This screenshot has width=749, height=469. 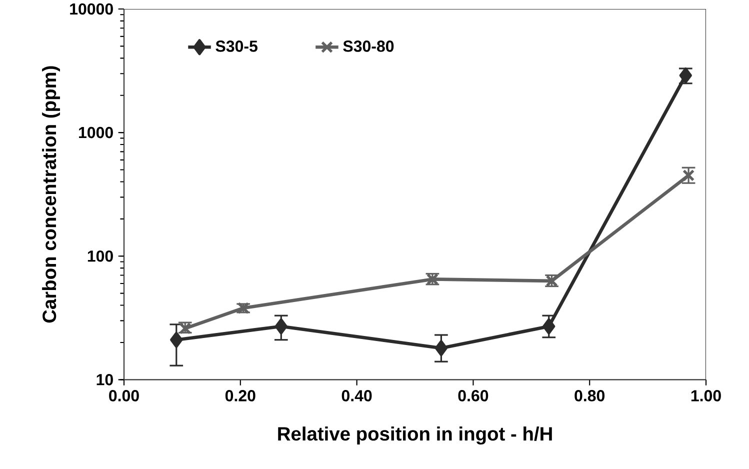 I want to click on y-tick-label: 1000, so click(x=96, y=132).